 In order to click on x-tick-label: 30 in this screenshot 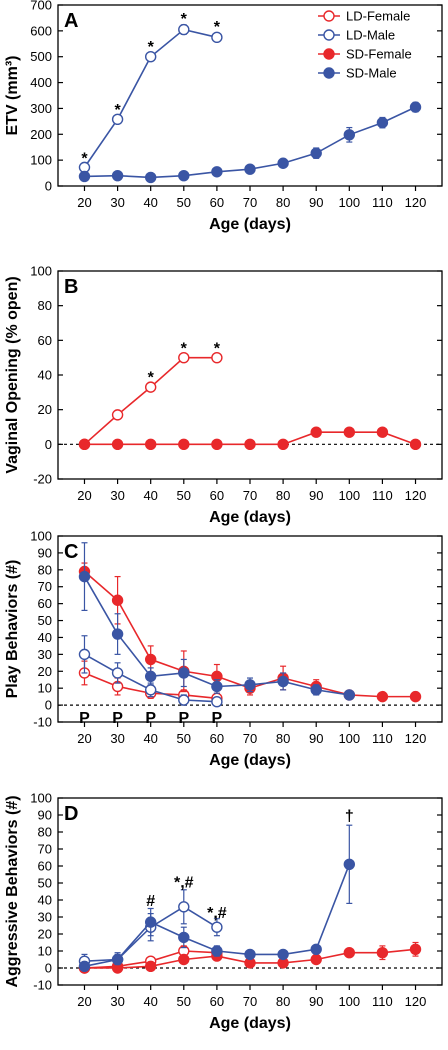, I will do `click(117, 495)`.